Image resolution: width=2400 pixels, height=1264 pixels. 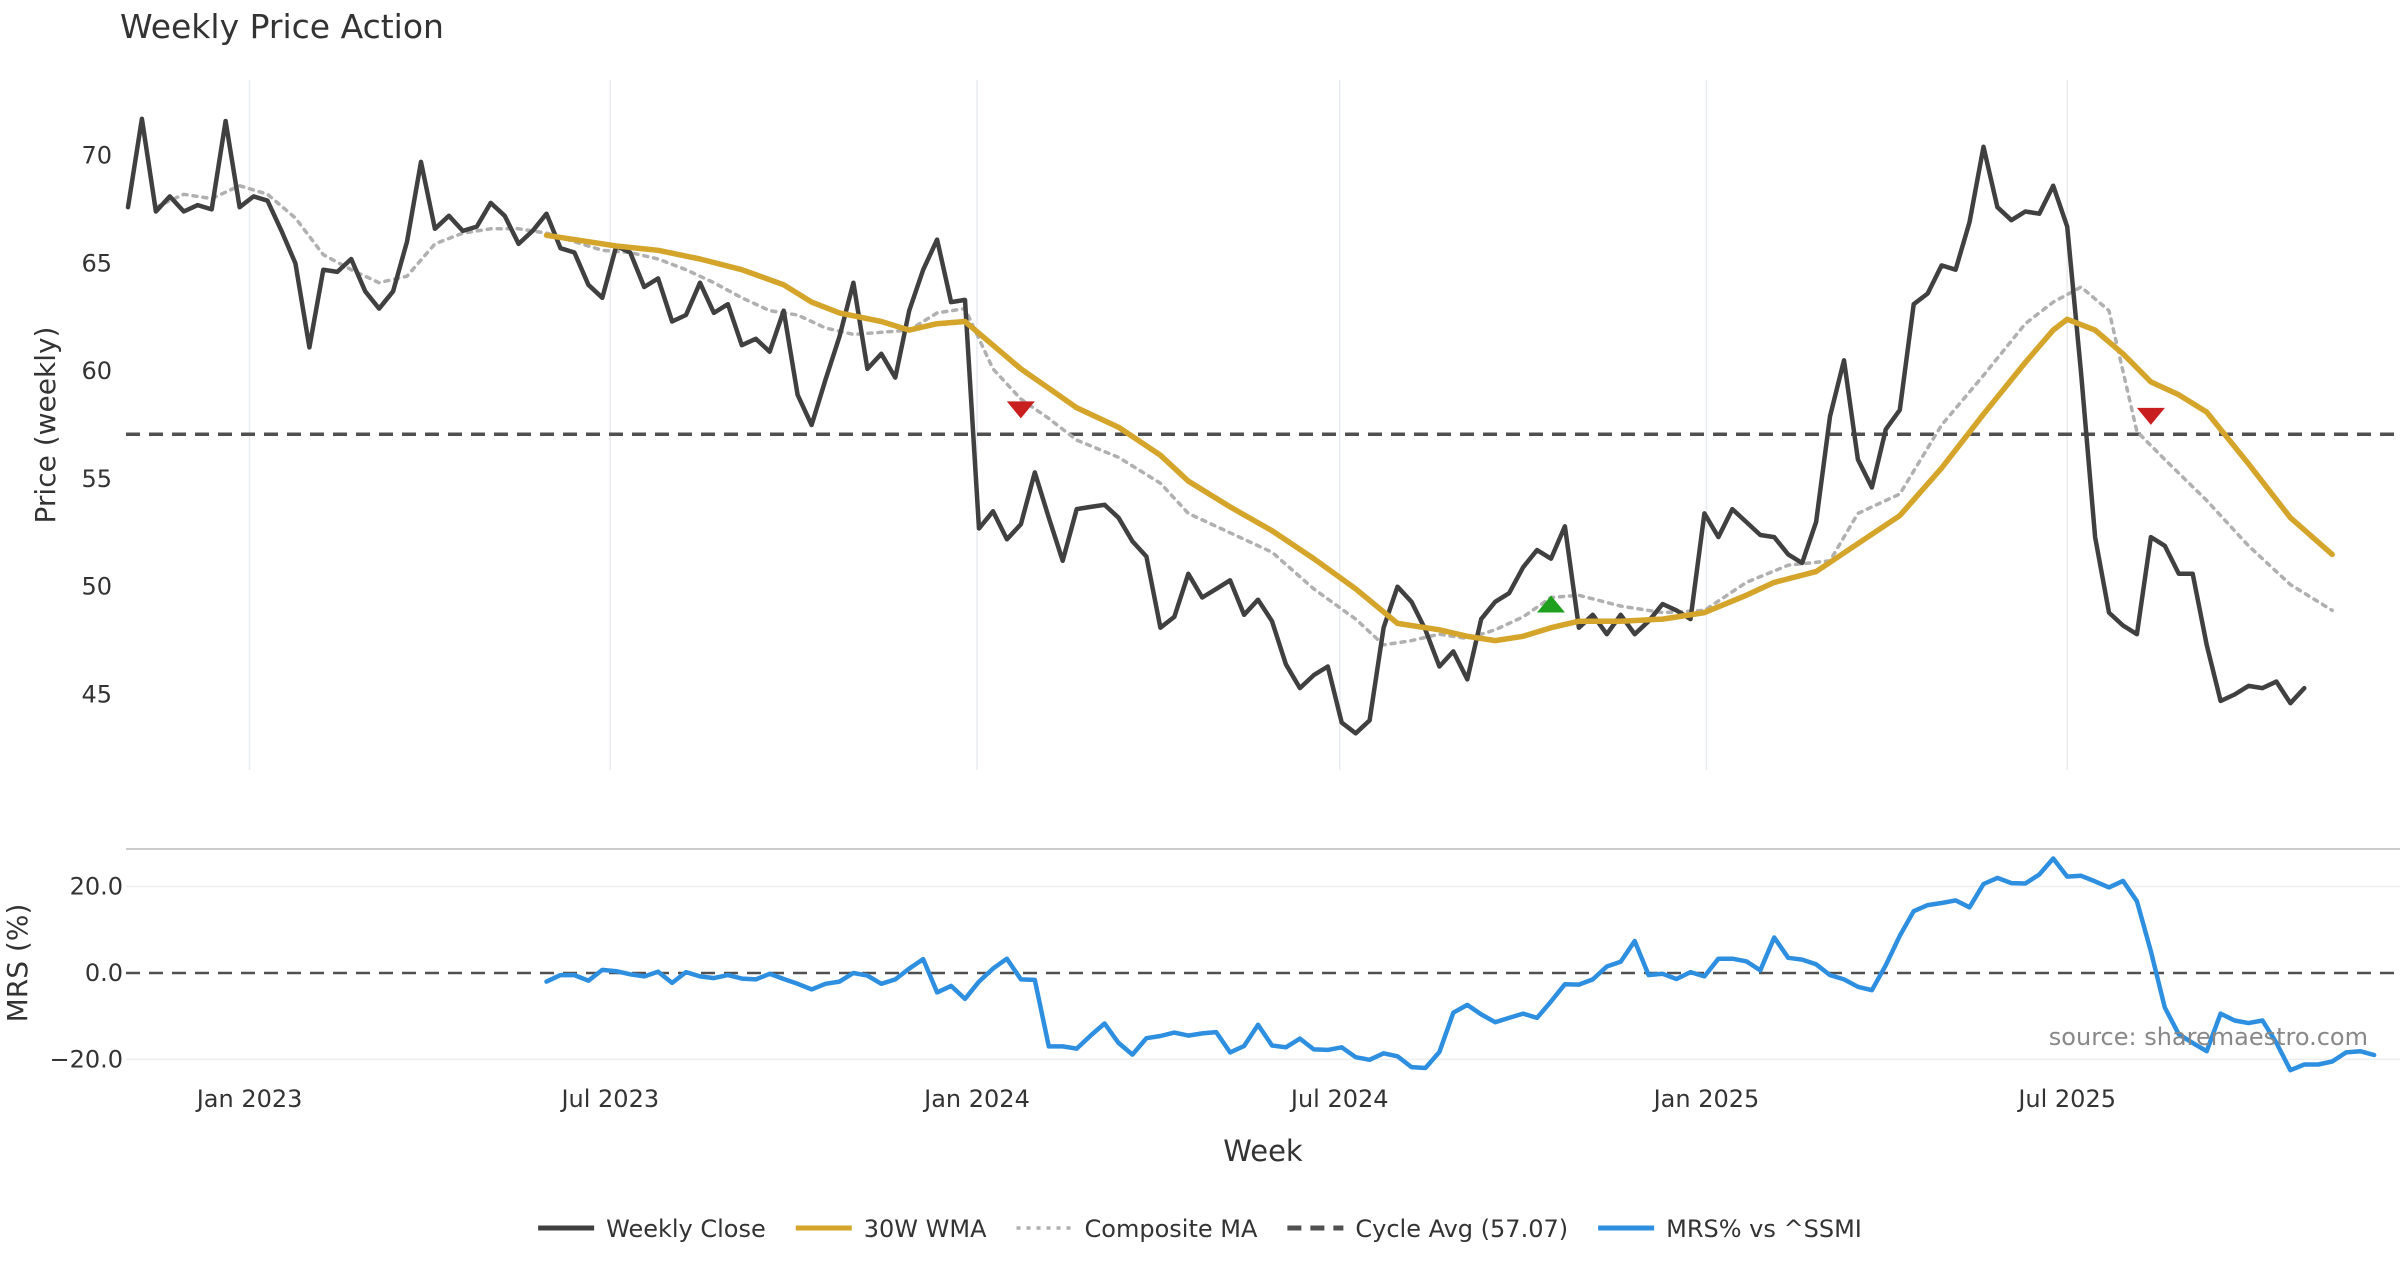 I want to click on mrs-y-tick-label-0: 20.0, so click(x=96, y=887).